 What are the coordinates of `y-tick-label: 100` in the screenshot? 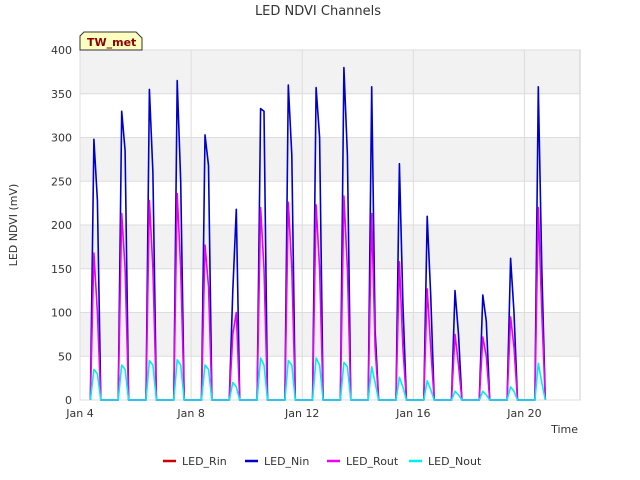 It's located at (61, 313).